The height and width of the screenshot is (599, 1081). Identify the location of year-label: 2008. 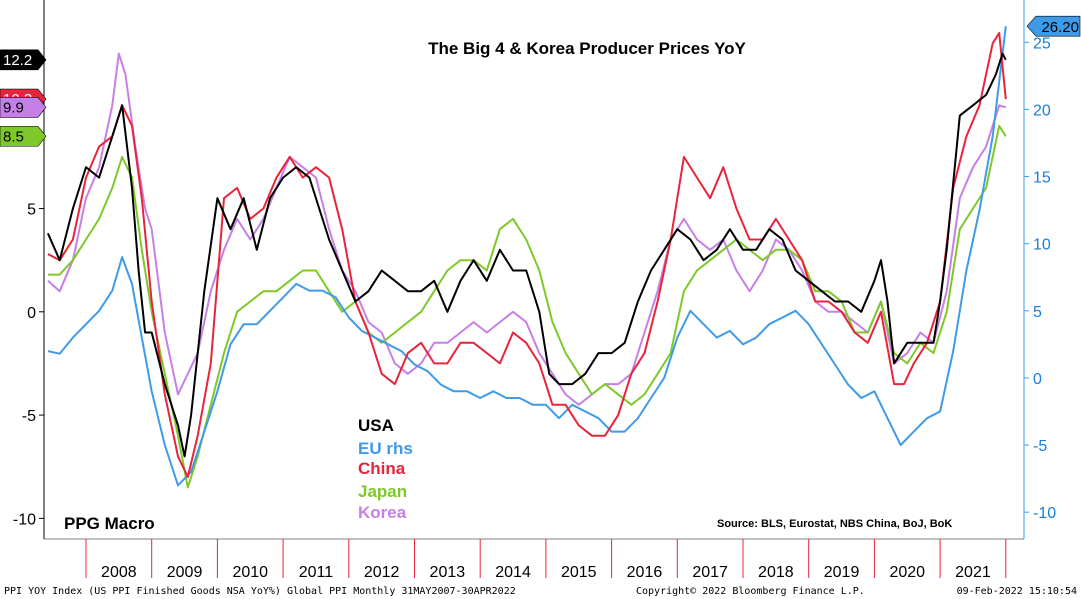
(119, 572).